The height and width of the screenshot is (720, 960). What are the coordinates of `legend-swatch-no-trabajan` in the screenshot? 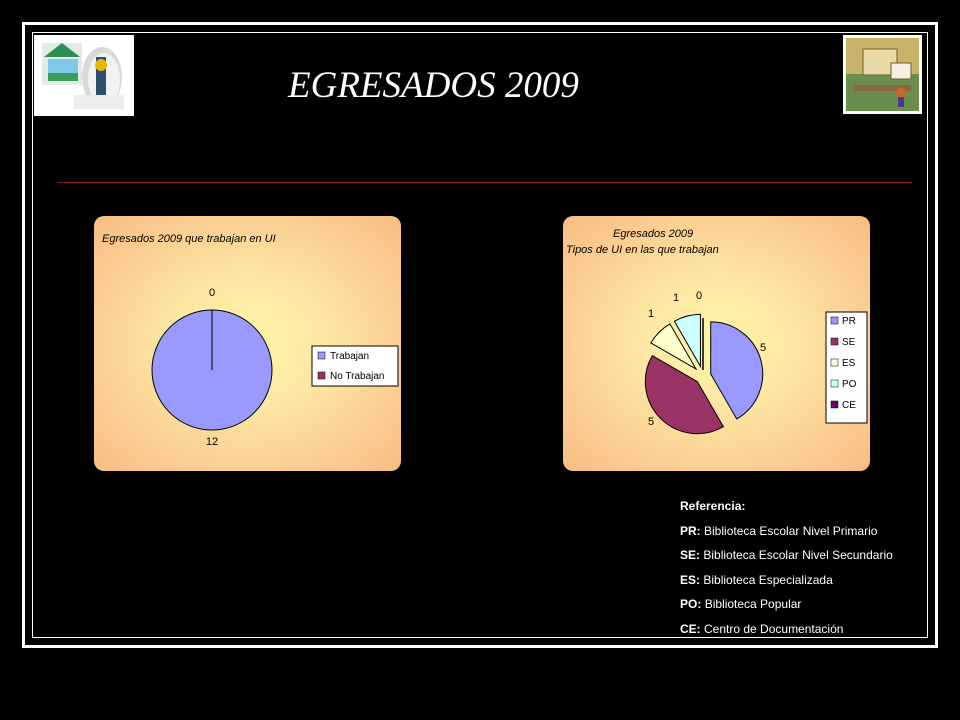 It's located at (321, 375).